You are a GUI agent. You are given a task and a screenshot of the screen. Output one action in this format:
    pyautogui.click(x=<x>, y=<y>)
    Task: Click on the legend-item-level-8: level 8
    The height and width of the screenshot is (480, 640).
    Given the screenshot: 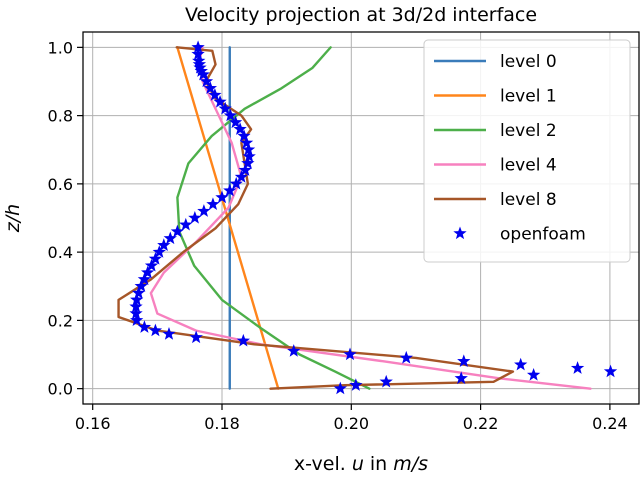 What is the action you would take?
    pyautogui.click(x=495, y=200)
    